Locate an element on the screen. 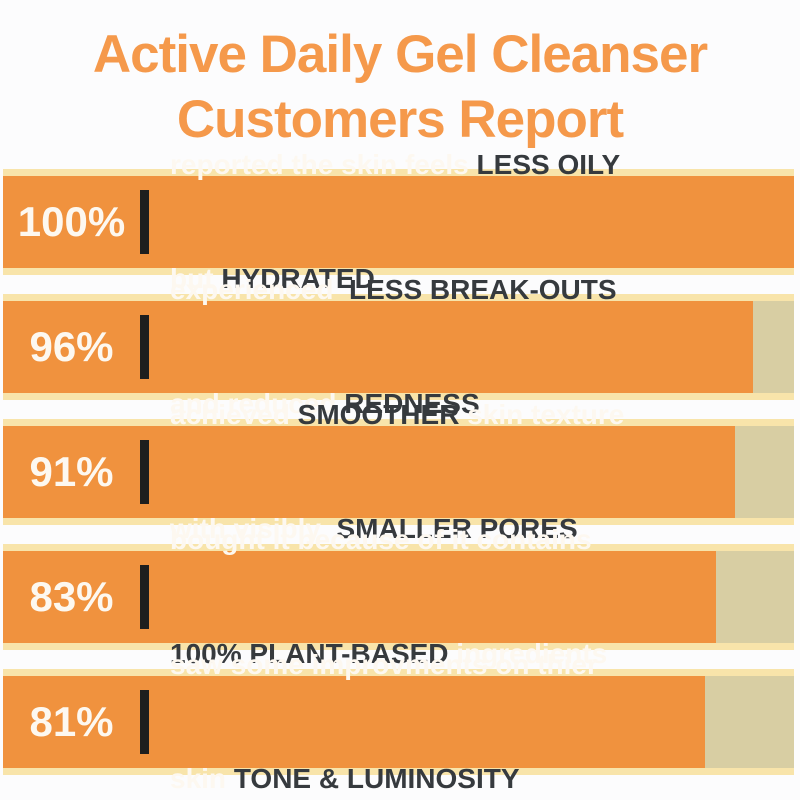  text-segment: bought it because of it contains is located at coordinates (381, 539).